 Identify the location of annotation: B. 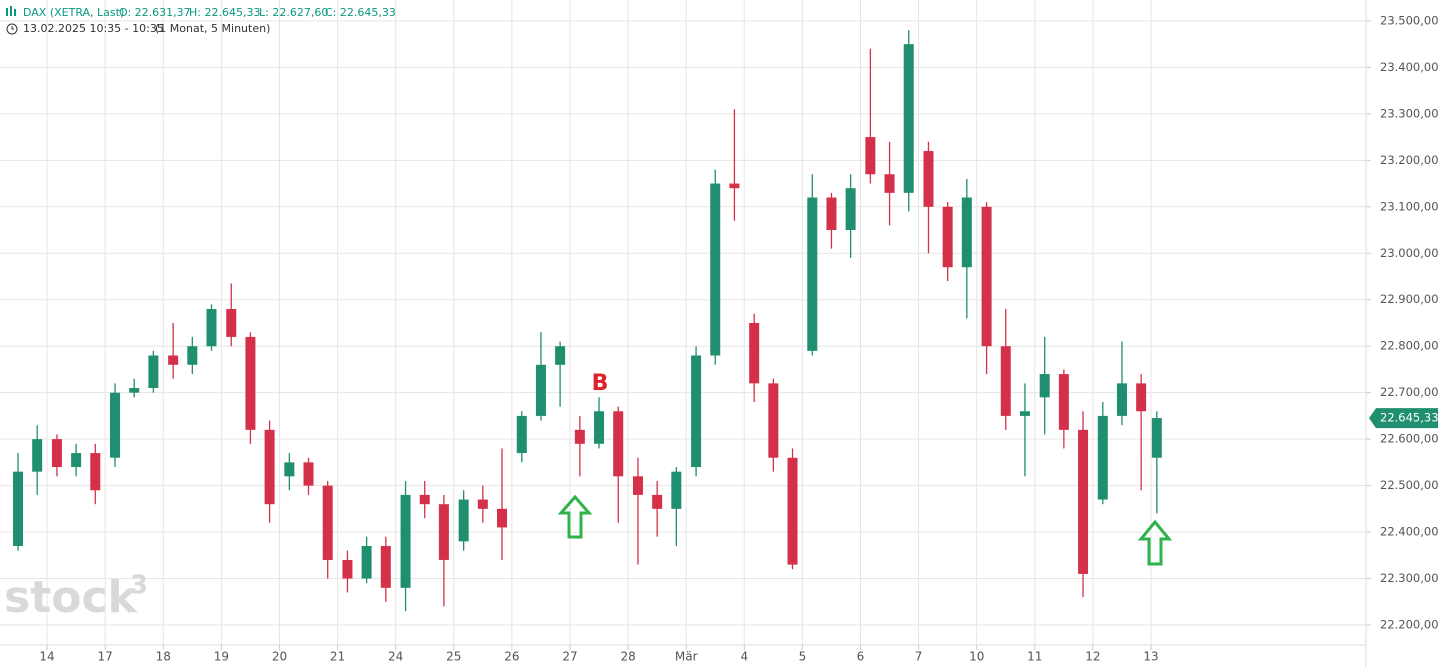
(600, 383).